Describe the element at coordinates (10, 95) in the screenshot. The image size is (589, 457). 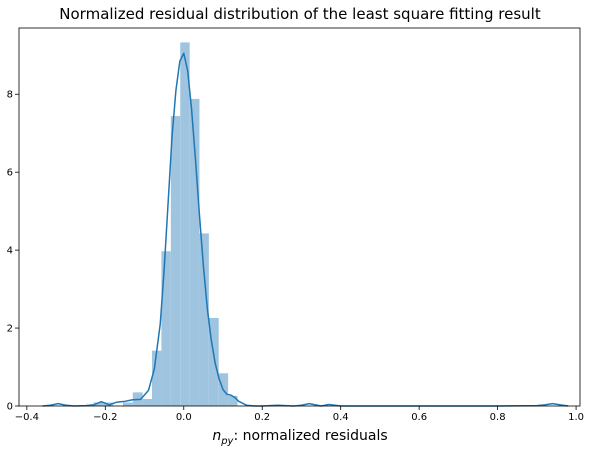
I see `y-tick-label: 8` at that location.